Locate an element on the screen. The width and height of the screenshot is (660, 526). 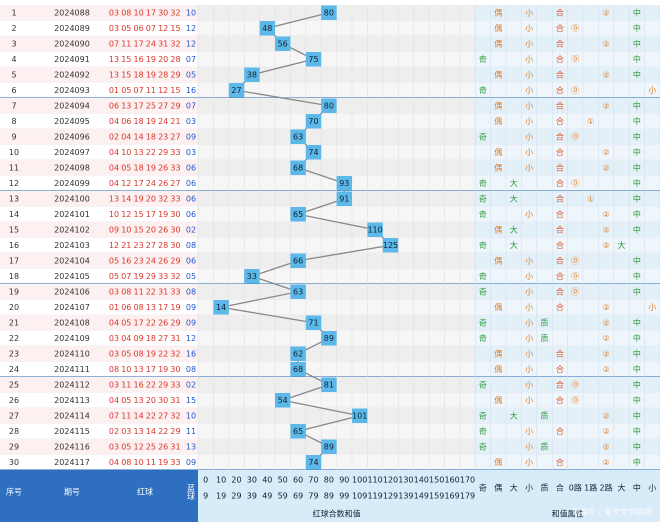
red-ball: 24 is located at coordinates (151, 183).